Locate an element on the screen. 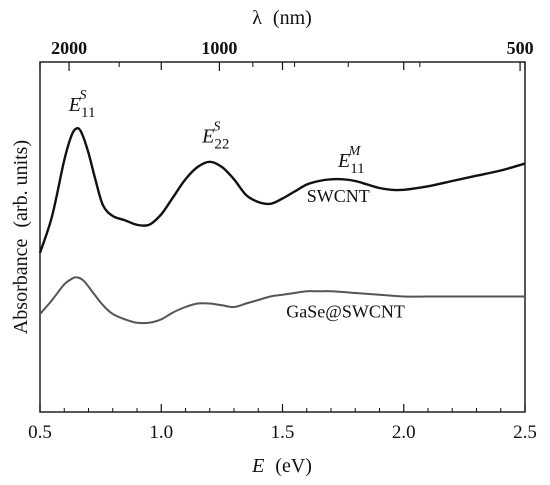  top-tick-label: 1000 is located at coordinates (219, 48).